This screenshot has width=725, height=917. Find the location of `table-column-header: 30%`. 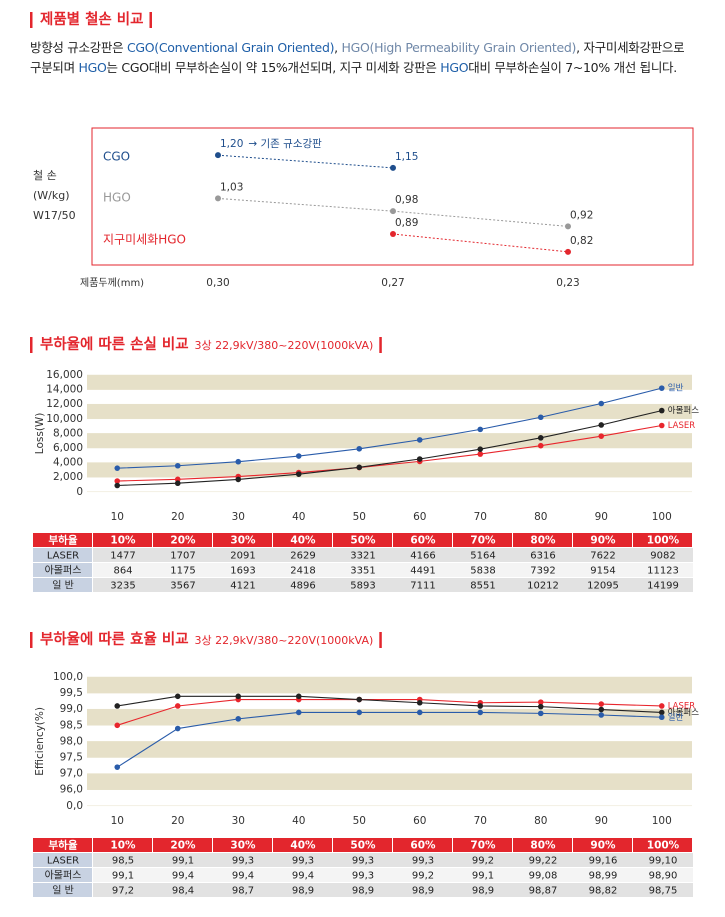

table-column-header: 30% is located at coordinates (243, 846).